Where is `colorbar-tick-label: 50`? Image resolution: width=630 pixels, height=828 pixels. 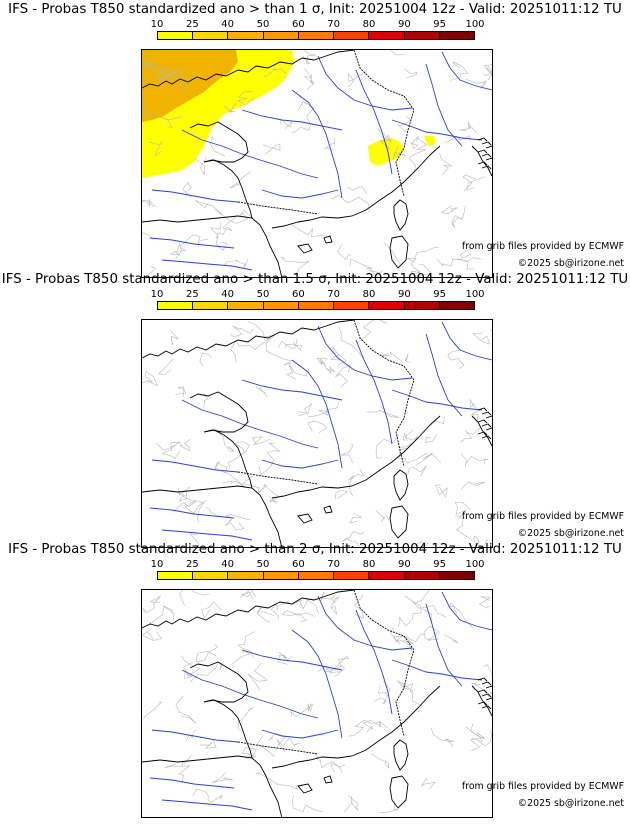 colorbar-tick-label: 50 is located at coordinates (263, 564).